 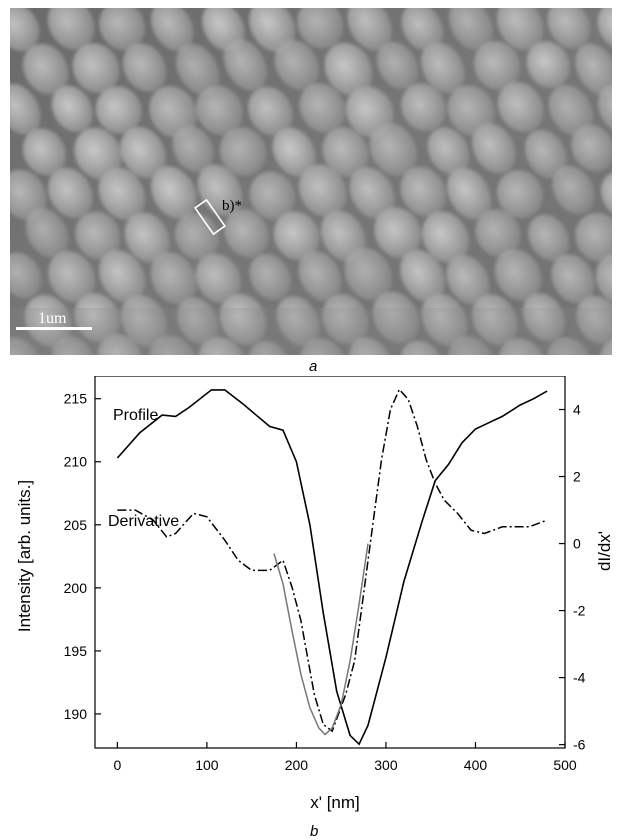 I want to click on x-tick-label: 500, so click(x=565, y=765).